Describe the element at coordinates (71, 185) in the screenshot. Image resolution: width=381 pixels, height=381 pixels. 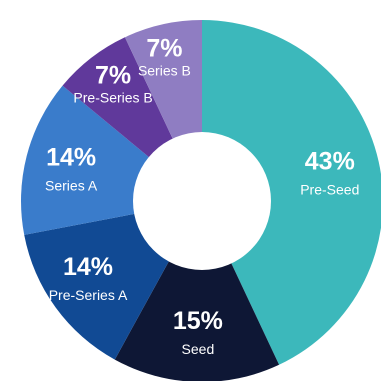
I see `category-label-series-a: Series A` at that location.